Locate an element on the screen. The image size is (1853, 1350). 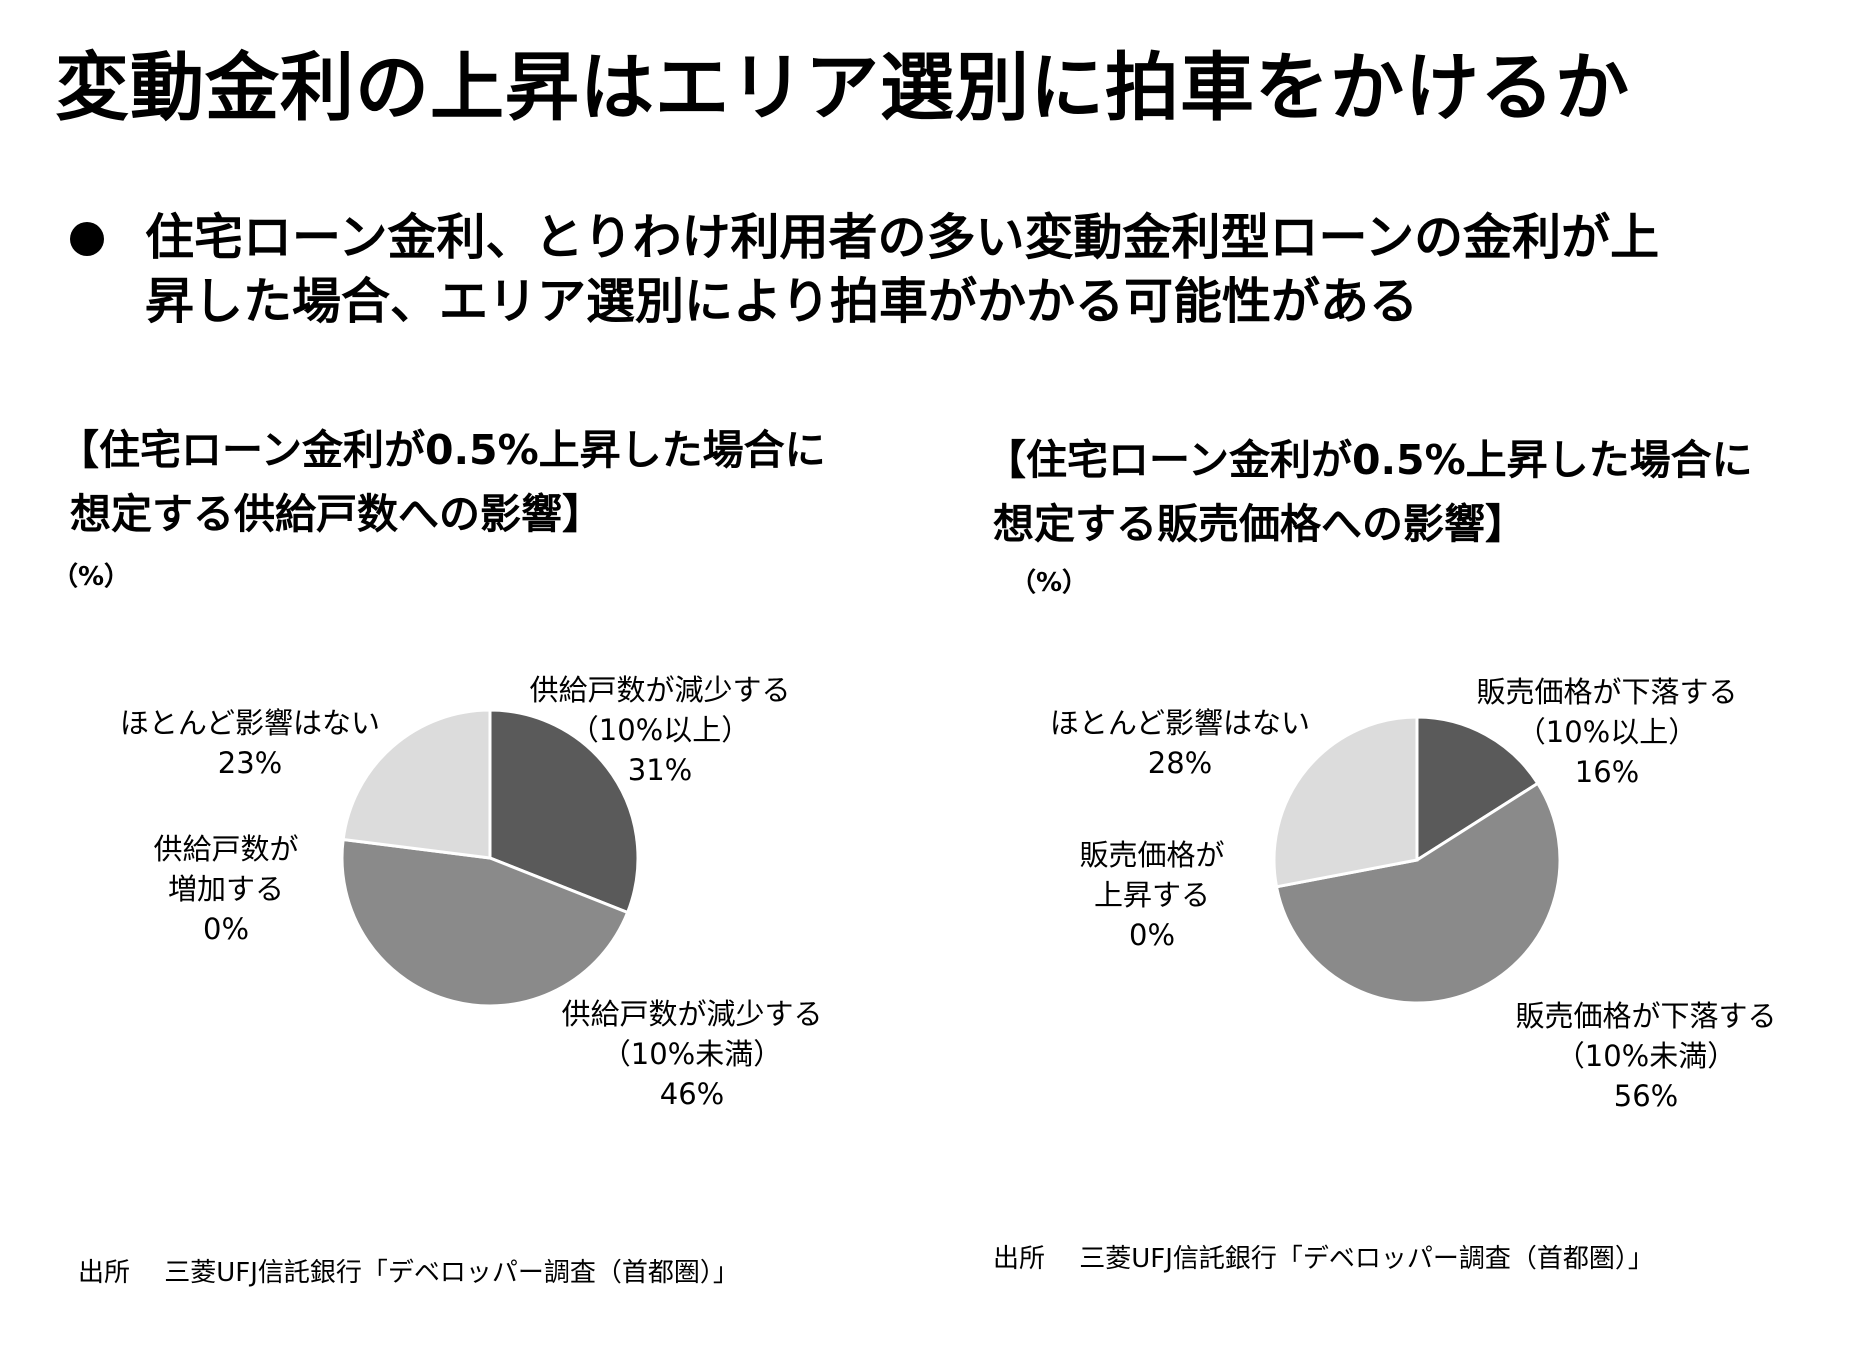
left-chart-title-line2: 想定する供給戸数への影響】 is located at coordinates (336, 514).